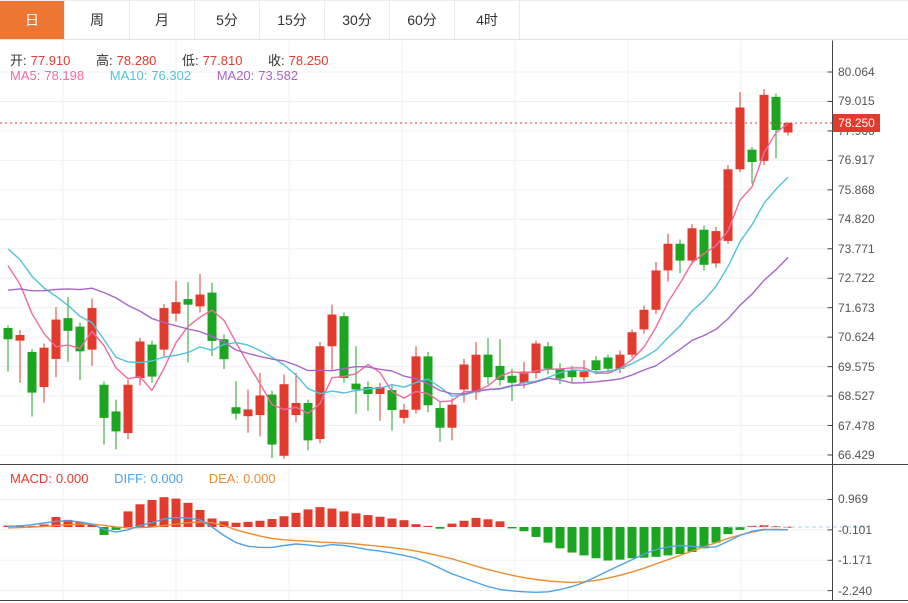 This screenshot has height=603, width=908. I want to click on axis-tick-label: 74.820, so click(856, 219).